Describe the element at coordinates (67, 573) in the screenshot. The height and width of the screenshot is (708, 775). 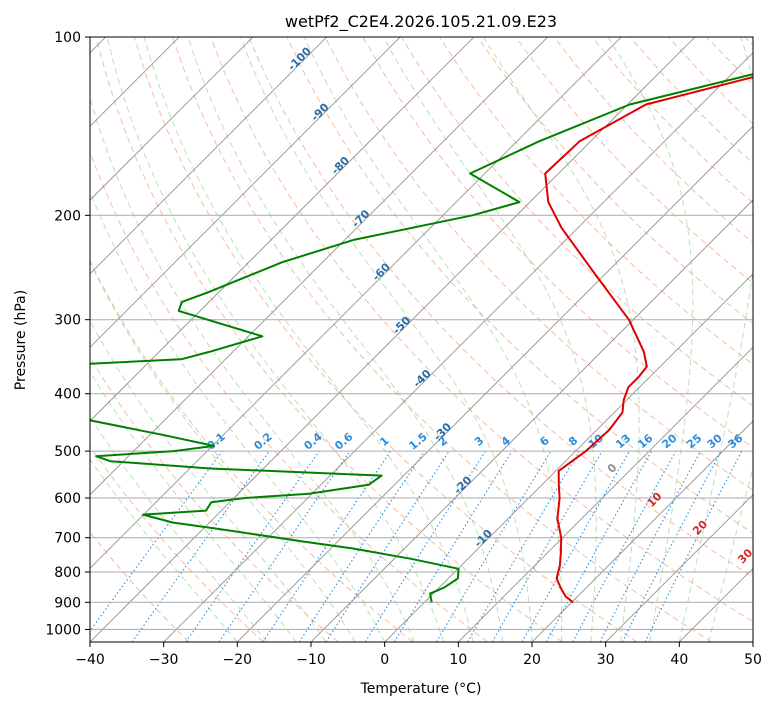
I see `y-tick-label: 800` at that location.